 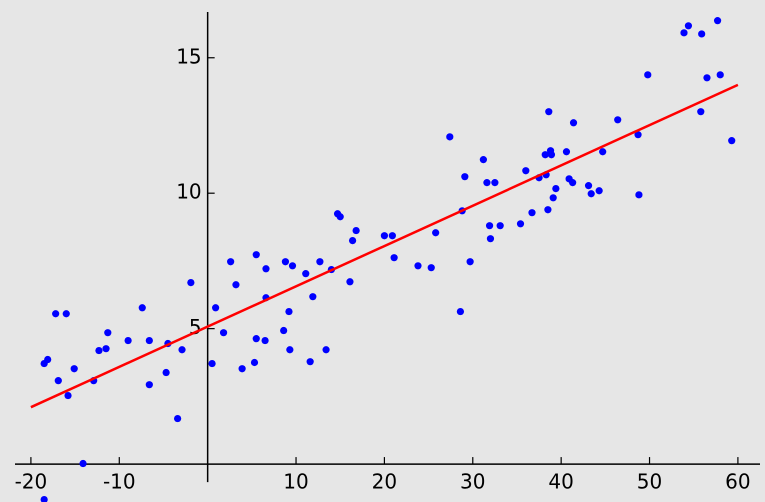 What do you see at coordinates (649, 482) in the screenshot?
I see `x-tick-label: 50` at bounding box center [649, 482].